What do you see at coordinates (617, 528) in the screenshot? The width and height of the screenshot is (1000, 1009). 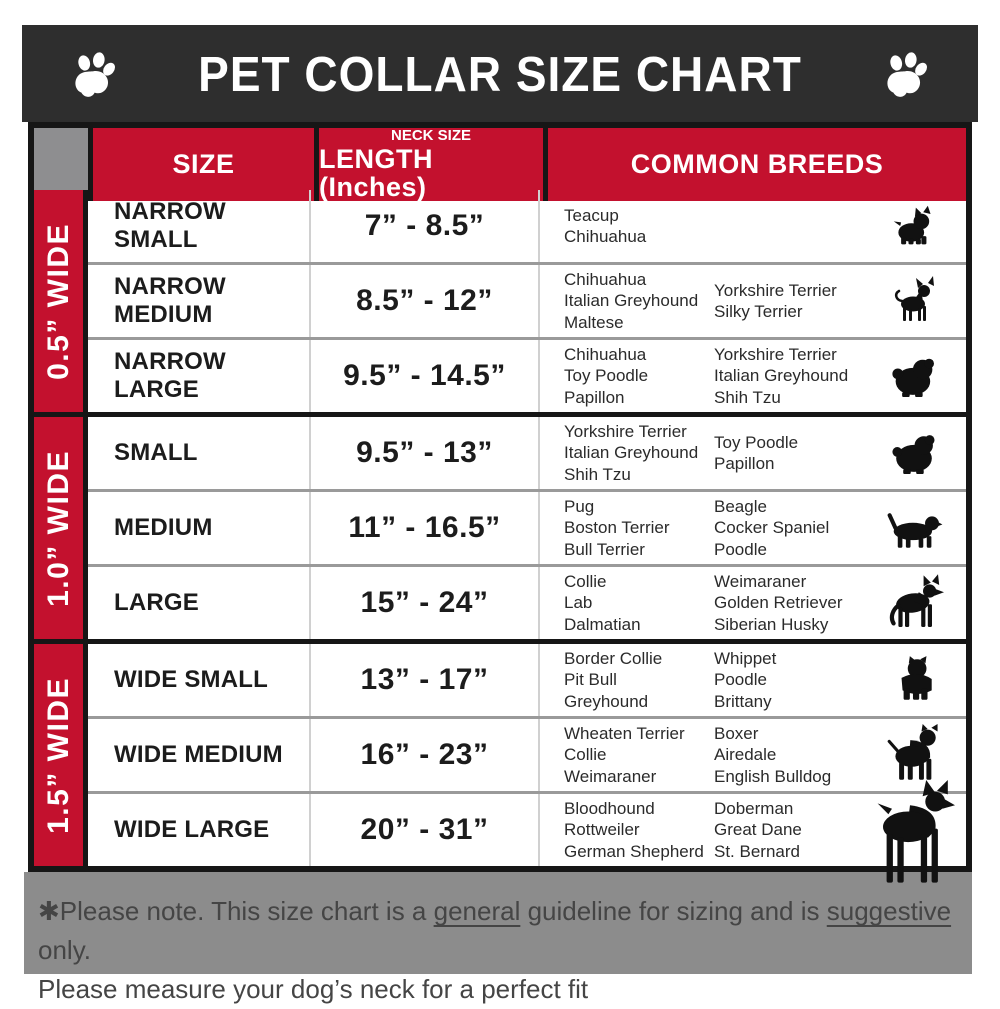 I see `breeds-list: Pug Boston Terrier Bull Terrier` at bounding box center [617, 528].